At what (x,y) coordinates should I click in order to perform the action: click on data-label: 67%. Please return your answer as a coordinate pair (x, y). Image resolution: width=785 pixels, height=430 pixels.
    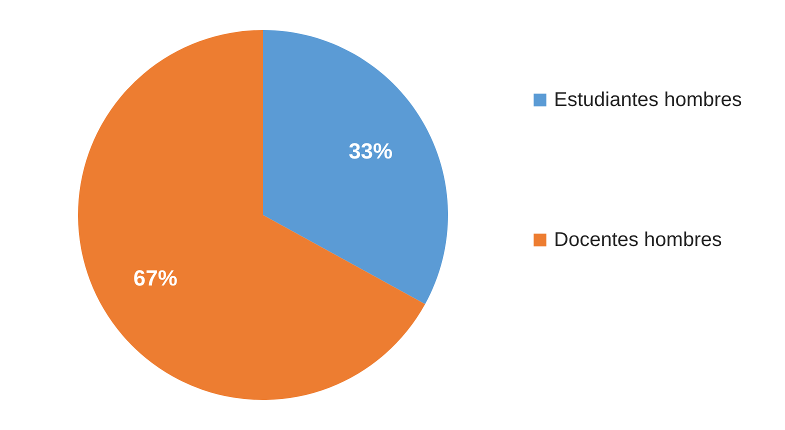
    Looking at the image, I should click on (155, 278).